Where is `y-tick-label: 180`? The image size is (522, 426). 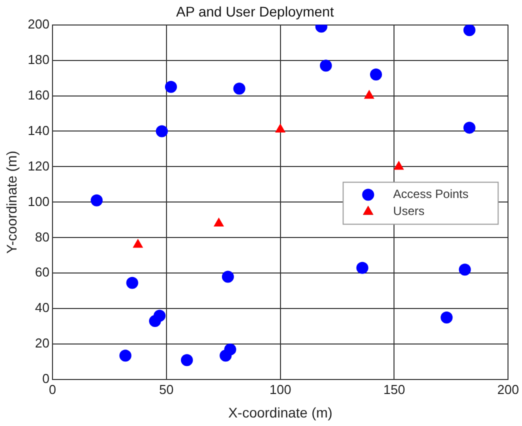 y-tick-label: 180 is located at coordinates (39, 59).